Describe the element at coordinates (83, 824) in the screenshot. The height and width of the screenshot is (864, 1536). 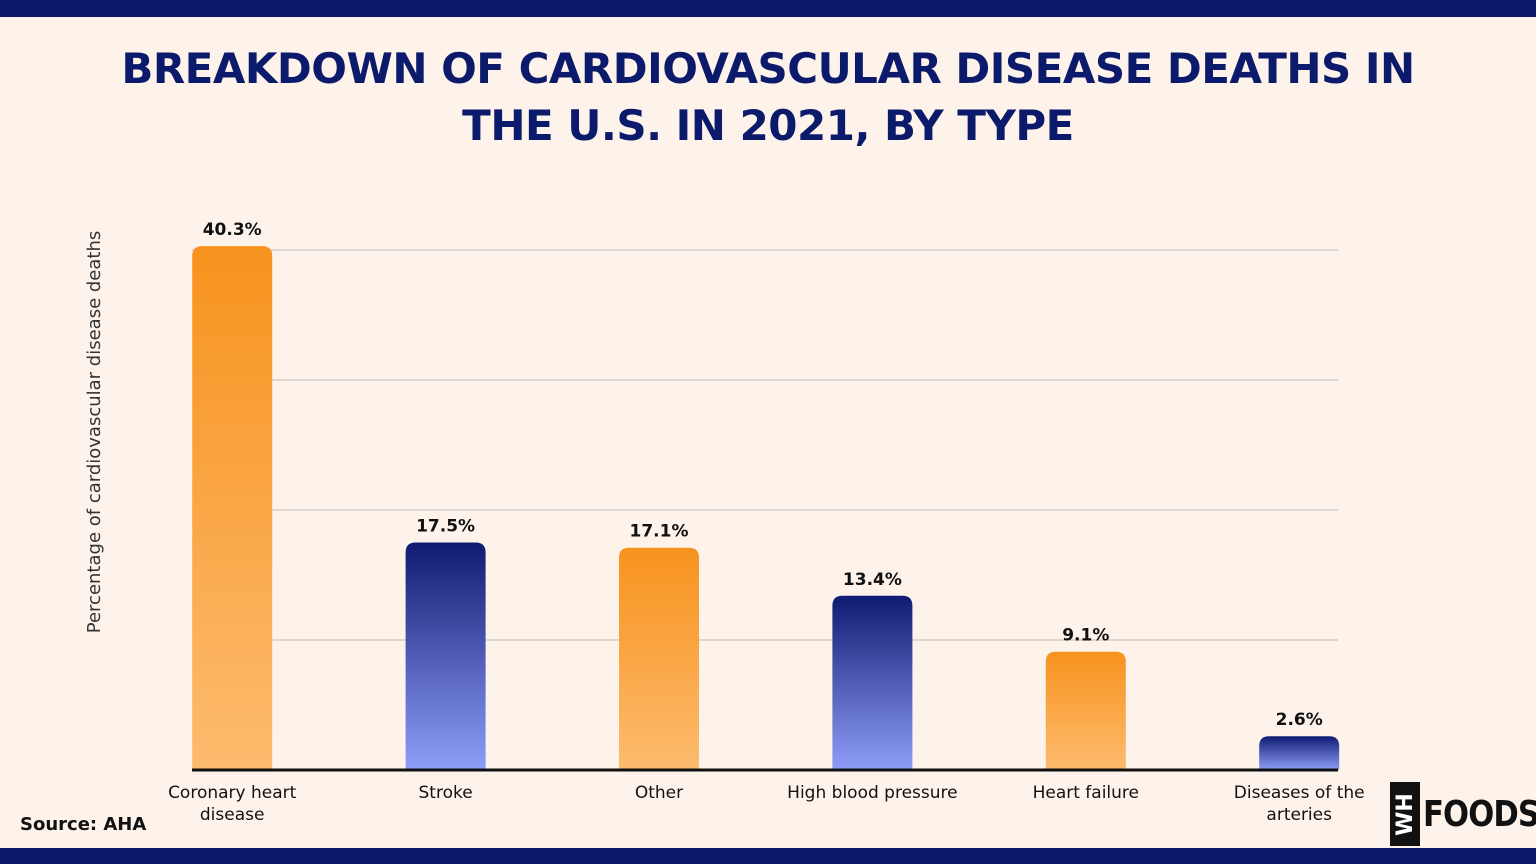
I see `source: Source: AHA` at that location.